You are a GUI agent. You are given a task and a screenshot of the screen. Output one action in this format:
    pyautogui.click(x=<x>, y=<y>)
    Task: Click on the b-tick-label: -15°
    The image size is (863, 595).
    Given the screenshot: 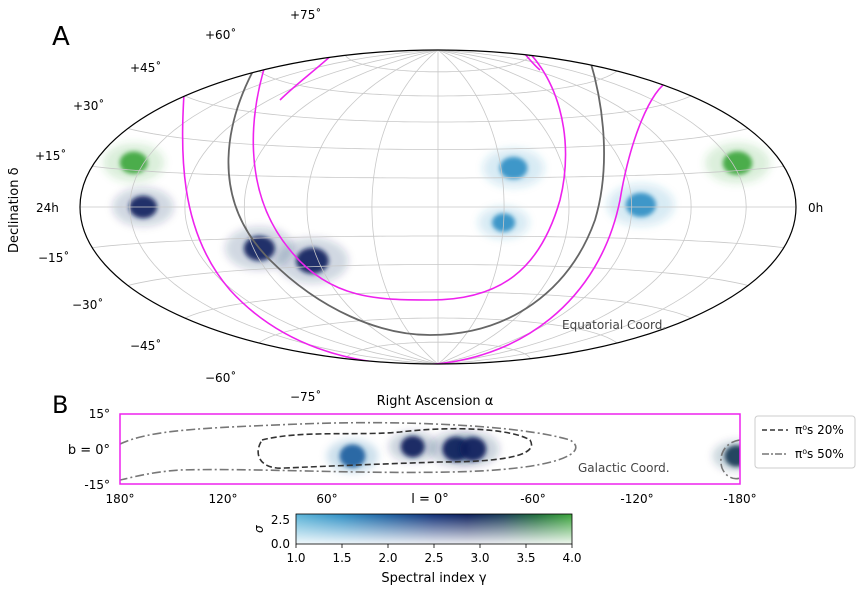 What is the action you would take?
    pyautogui.click(x=97, y=485)
    